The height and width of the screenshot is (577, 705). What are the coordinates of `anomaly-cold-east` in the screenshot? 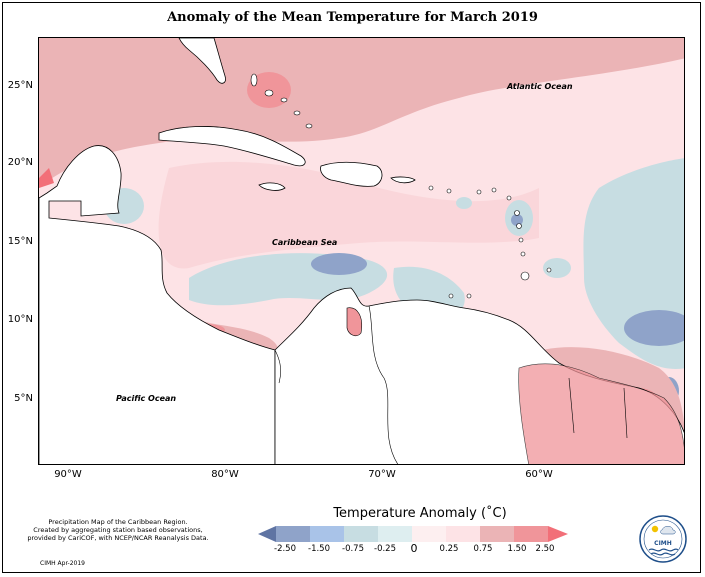 It's located at (654, 328).